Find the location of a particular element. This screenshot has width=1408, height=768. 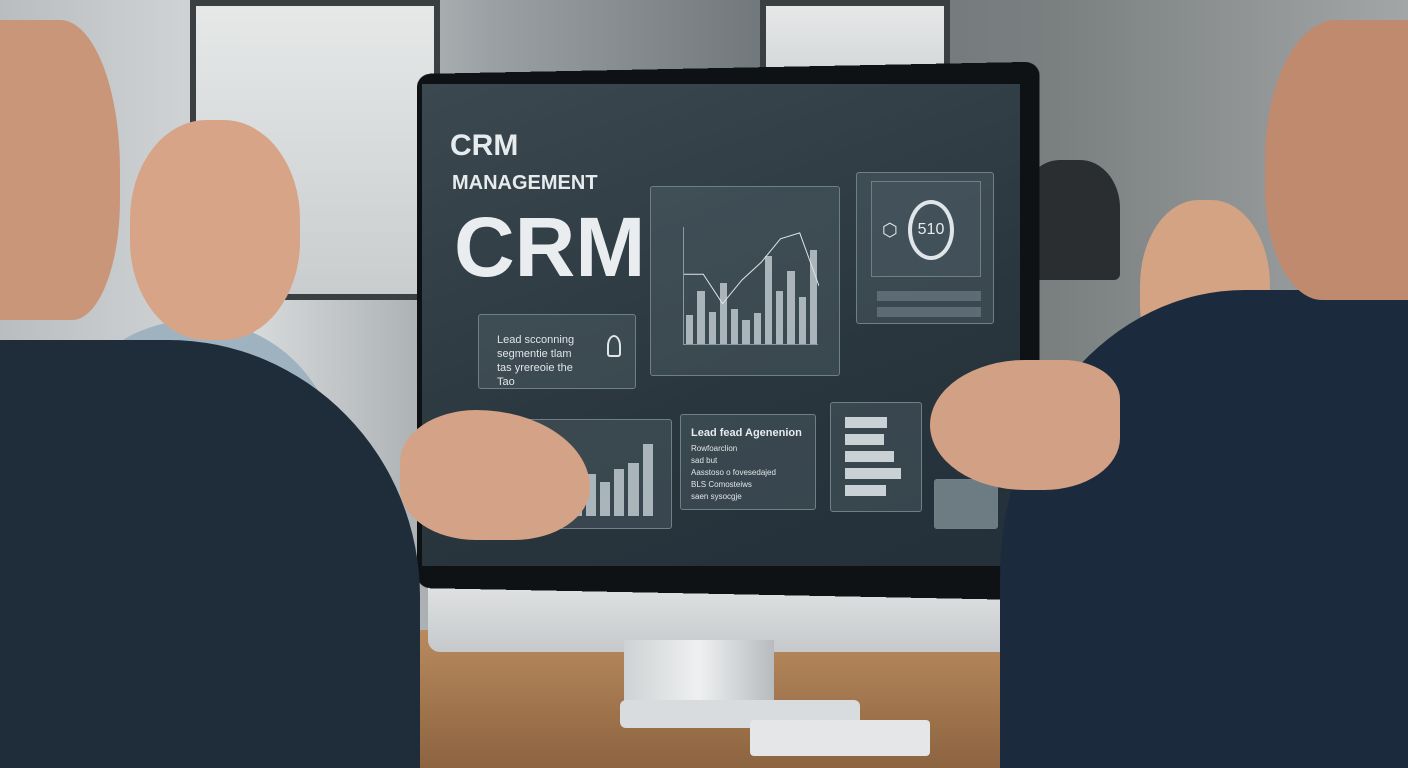

gauge-box: 510 ⬡ is located at coordinates (926, 229).